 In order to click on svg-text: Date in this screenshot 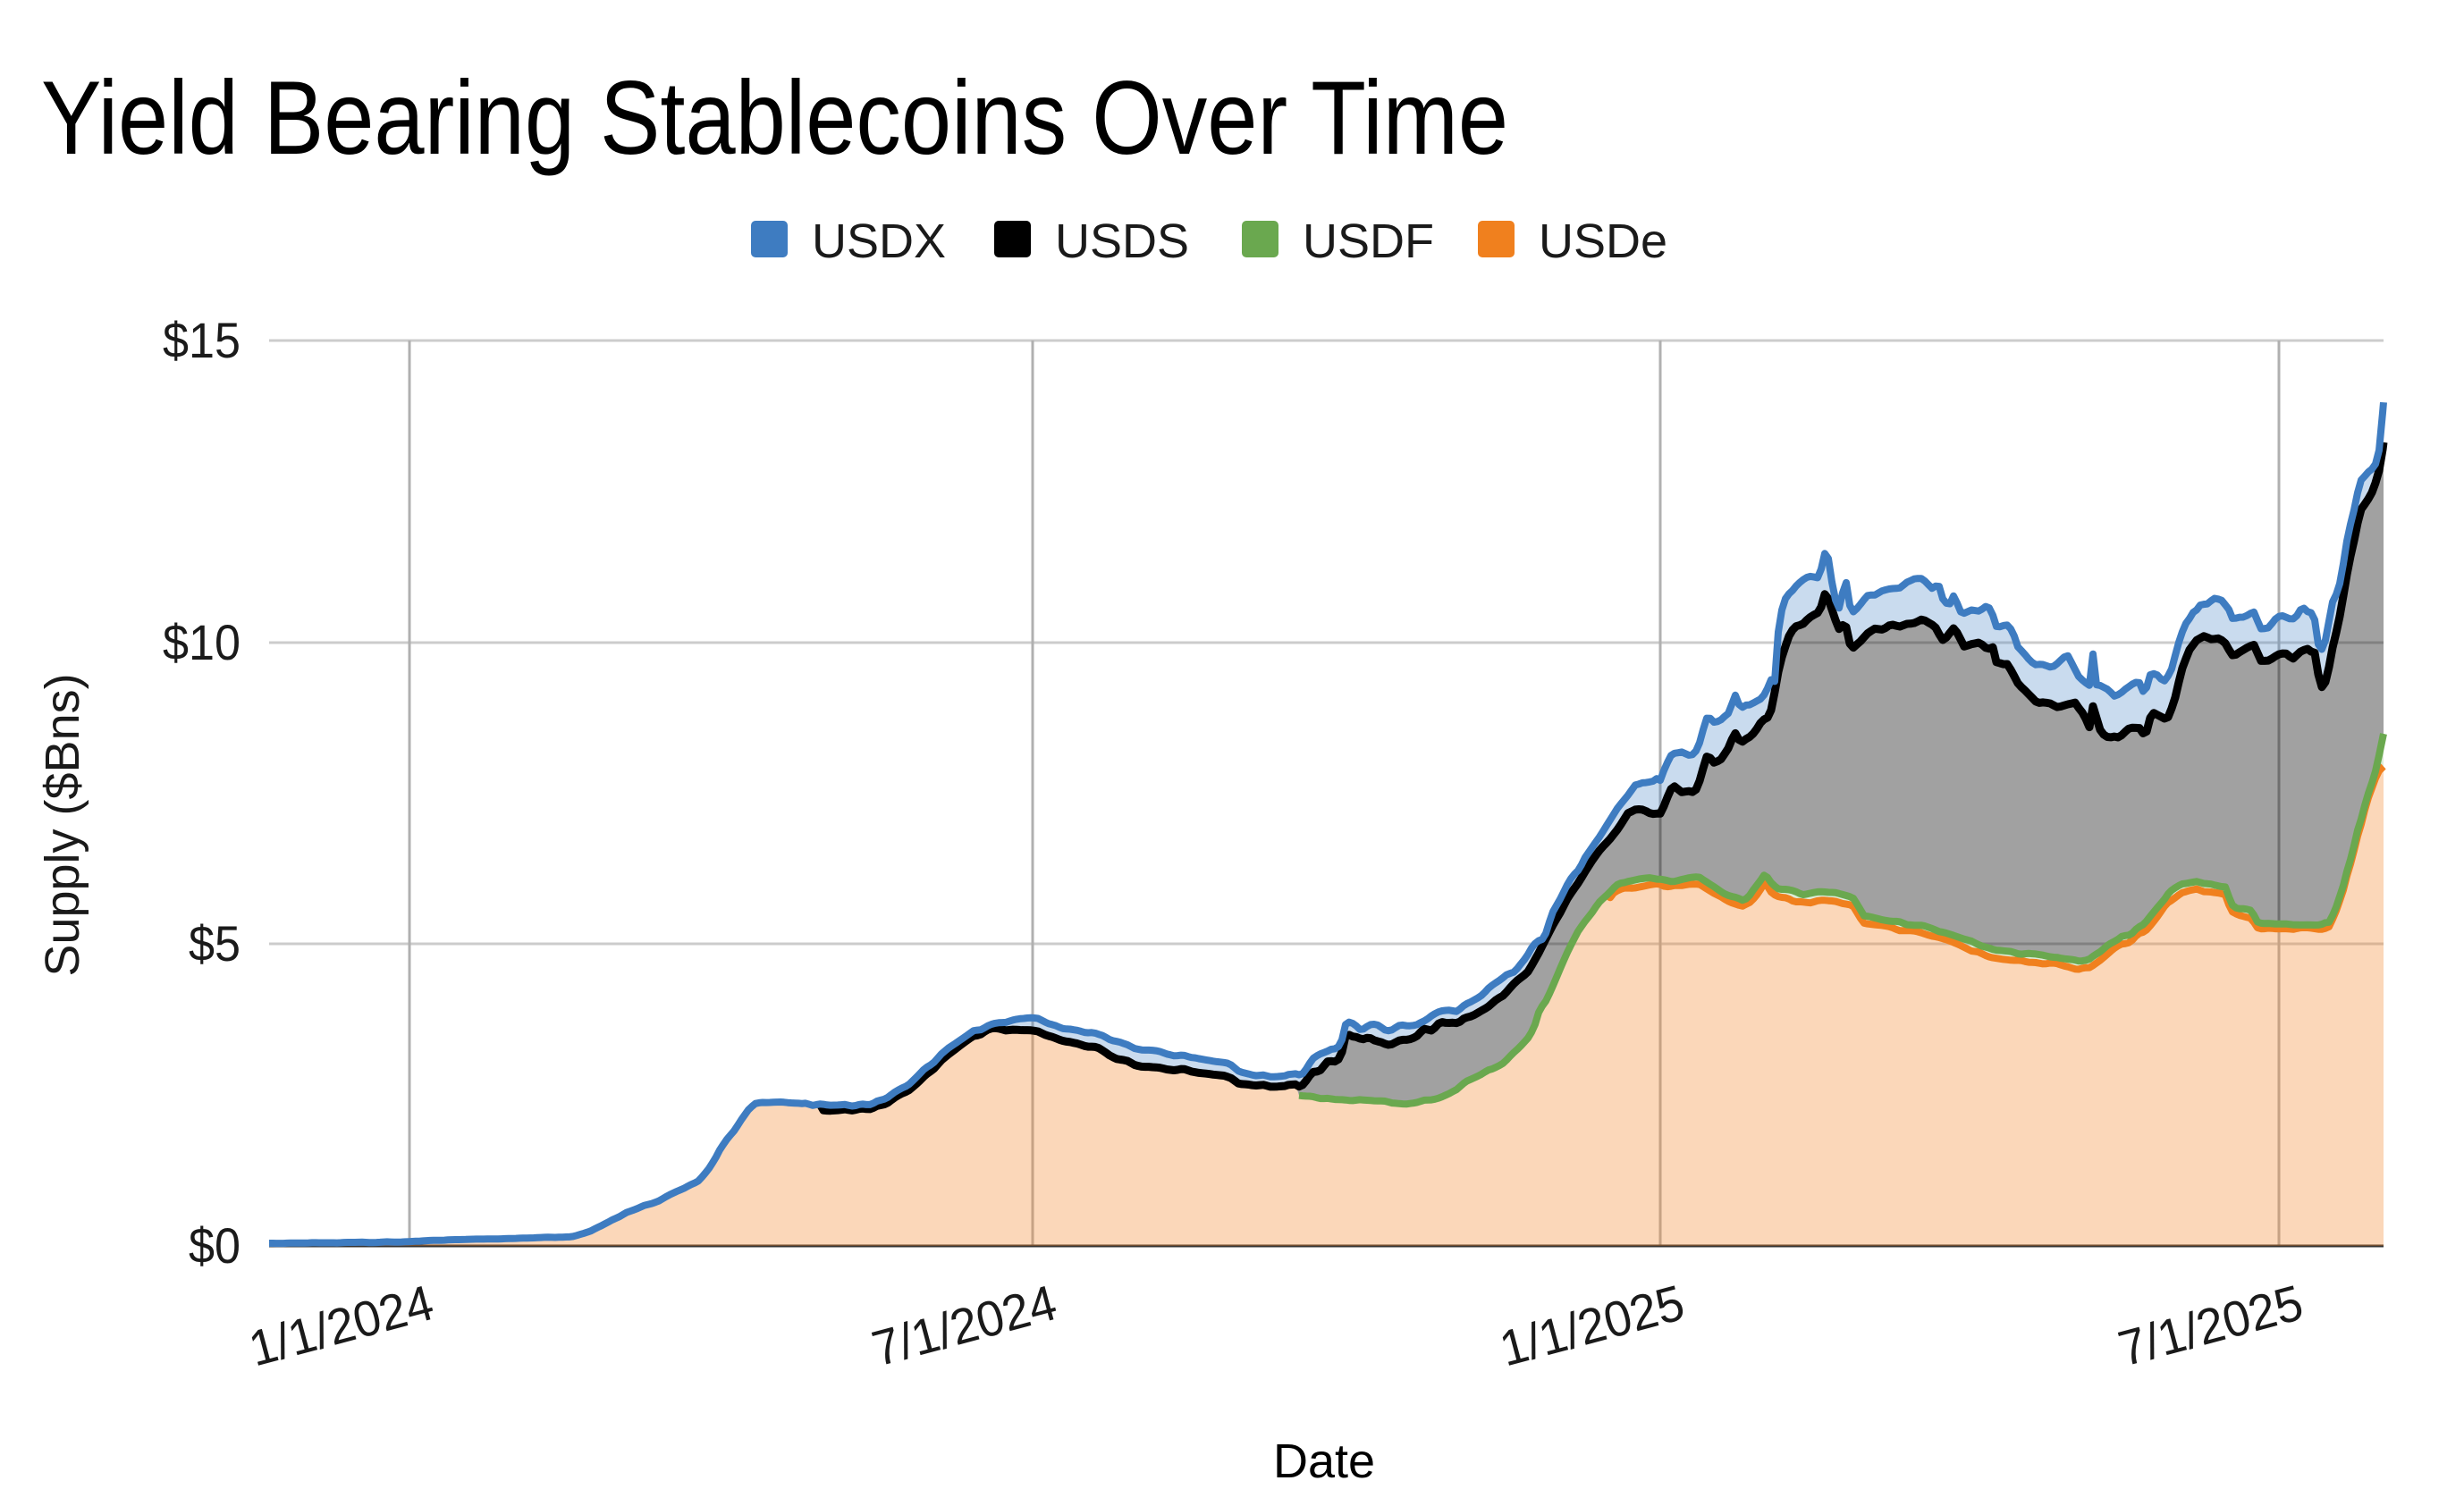, I will do `click(1324, 1461)`.